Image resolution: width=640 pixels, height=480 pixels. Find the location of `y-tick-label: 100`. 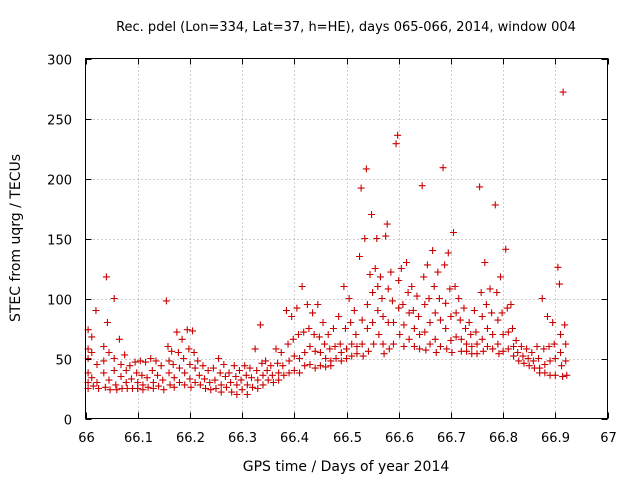

y-tick-label: 100 is located at coordinates (59, 301).